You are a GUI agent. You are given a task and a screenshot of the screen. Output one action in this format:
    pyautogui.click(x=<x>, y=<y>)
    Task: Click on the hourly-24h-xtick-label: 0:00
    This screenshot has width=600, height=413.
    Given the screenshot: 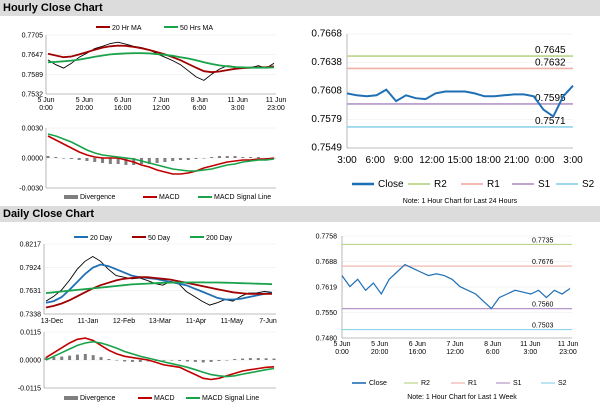 What is the action you would take?
    pyautogui.click(x=545, y=160)
    